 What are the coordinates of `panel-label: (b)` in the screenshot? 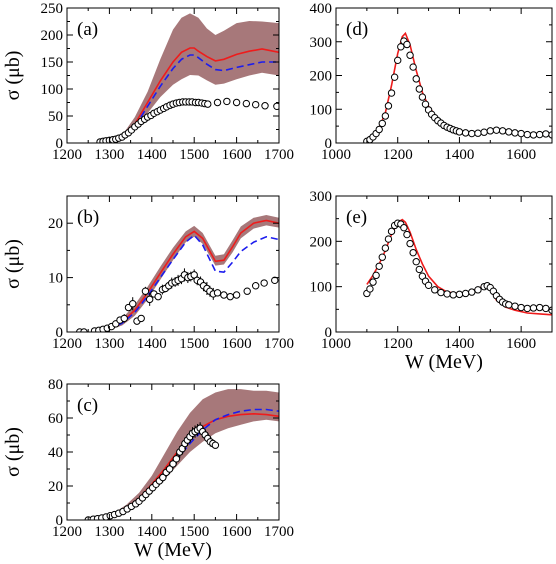 It's located at (88, 217).